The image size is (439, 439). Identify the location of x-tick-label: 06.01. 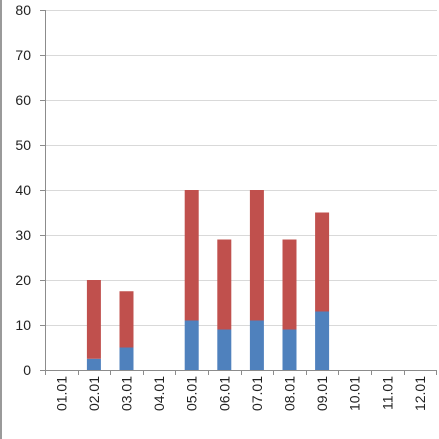
(224, 393).